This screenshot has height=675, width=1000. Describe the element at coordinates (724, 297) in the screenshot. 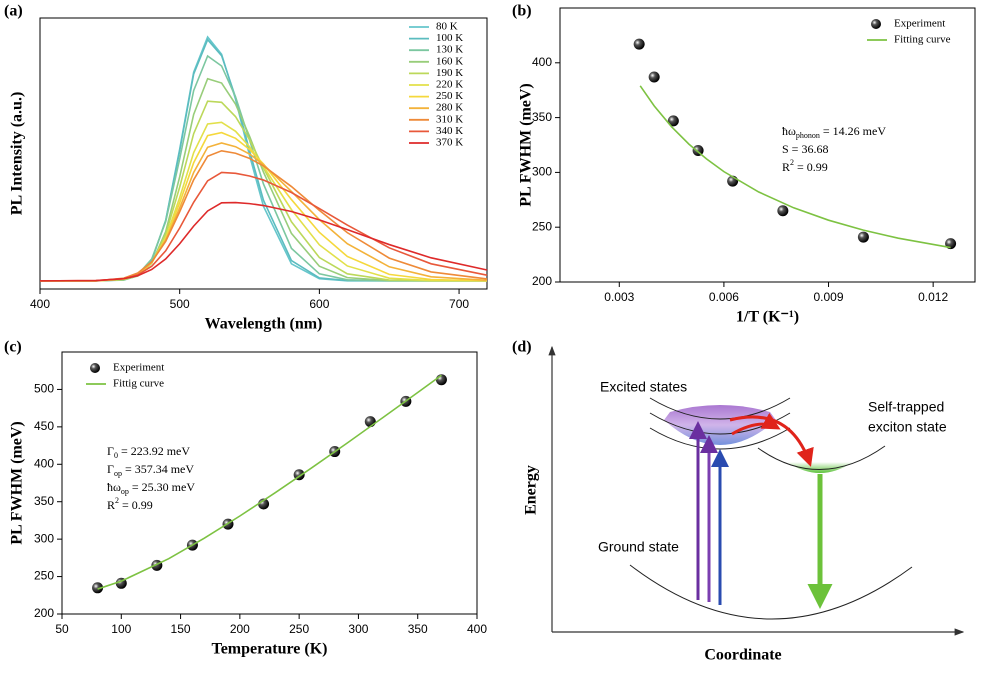

I see `x-tick-label: 0.006` at that location.